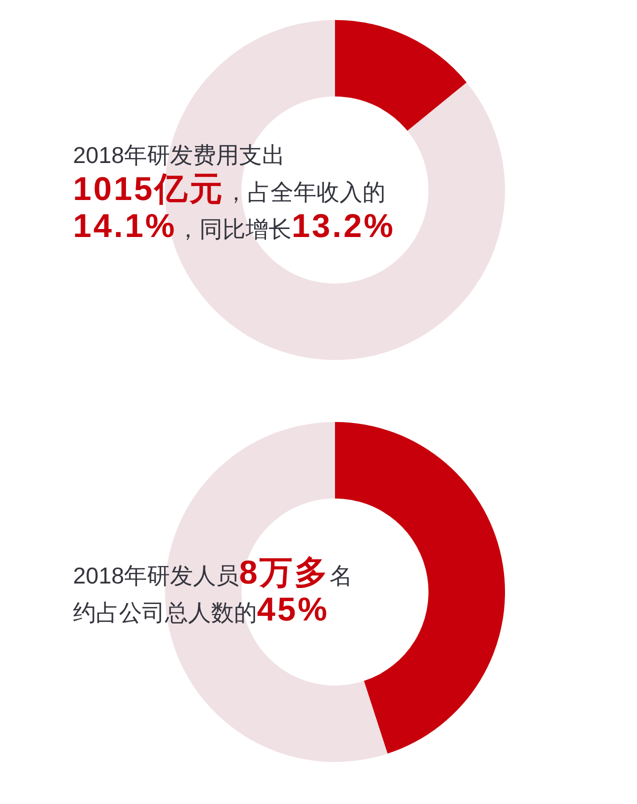 The height and width of the screenshot is (804, 637). Describe the element at coordinates (293, 609) in the screenshot. I see `text: 45%` at that location.